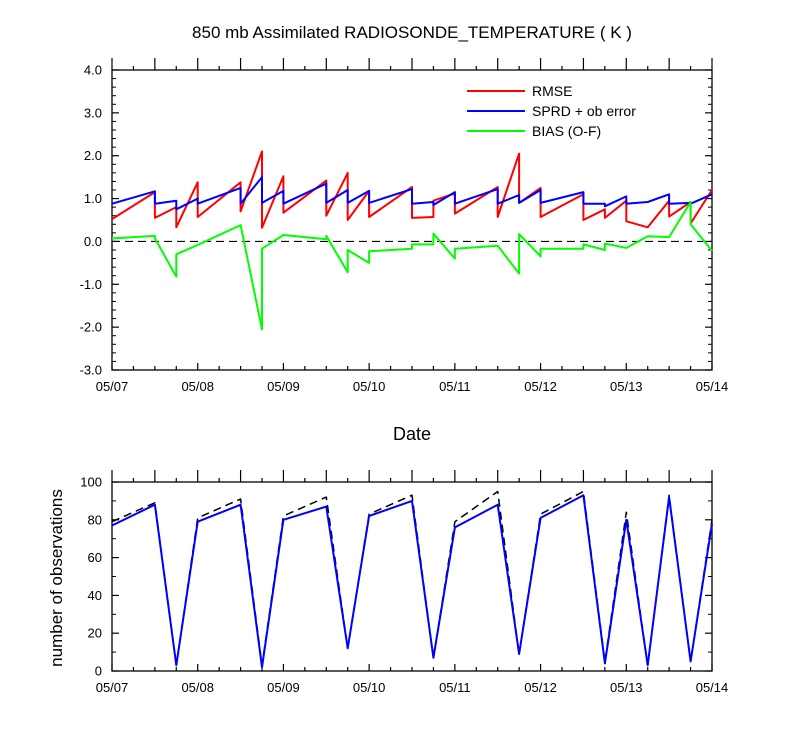 This screenshot has height=750, width=800. I want to click on y-tick-label: 0.0, so click(93, 241).